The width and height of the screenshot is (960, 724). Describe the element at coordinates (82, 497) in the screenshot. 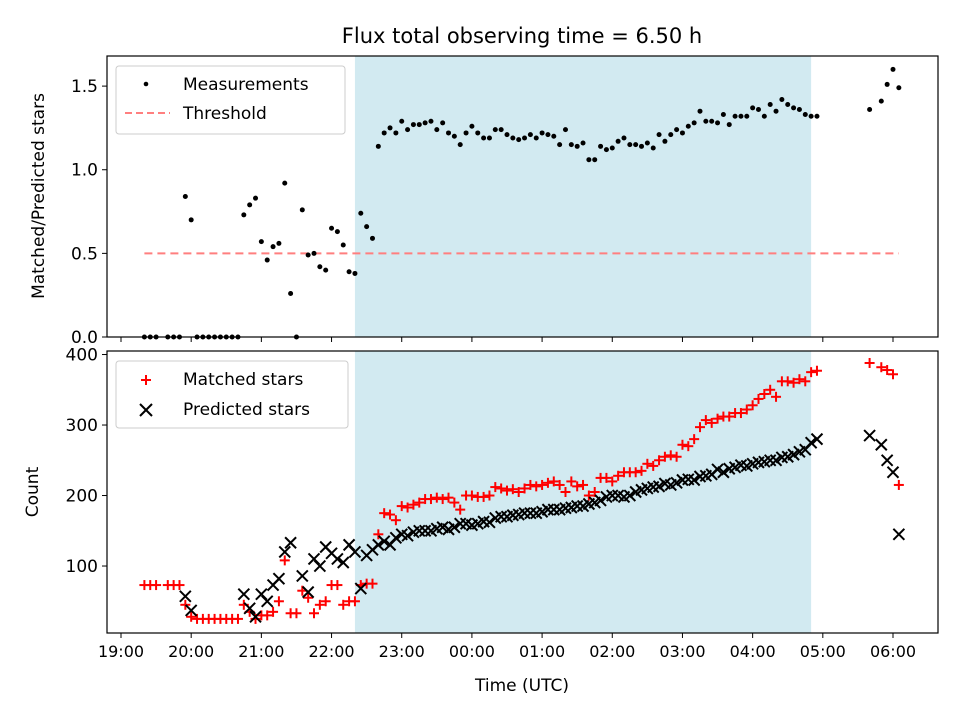

I see `bottom-y-tick-label: 200` at that location.